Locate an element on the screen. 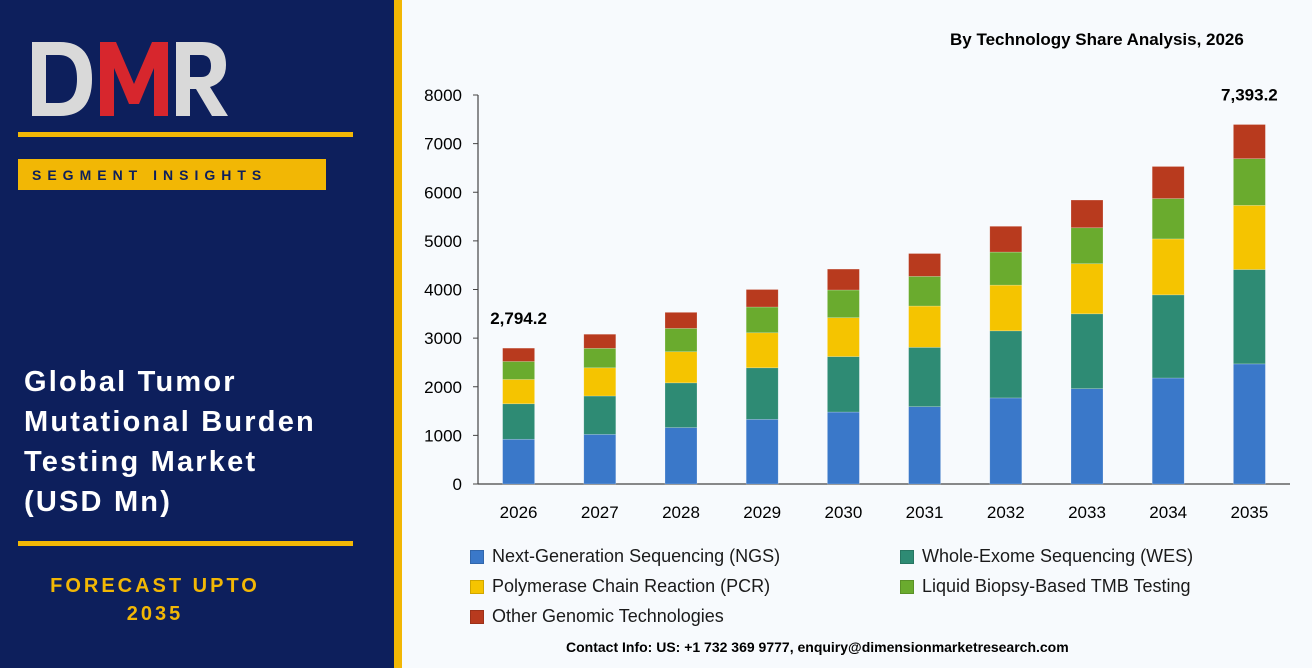 The width and height of the screenshot is (1312, 668). legend-label: Next-Generation Sequencing (NGS) is located at coordinates (636, 556).